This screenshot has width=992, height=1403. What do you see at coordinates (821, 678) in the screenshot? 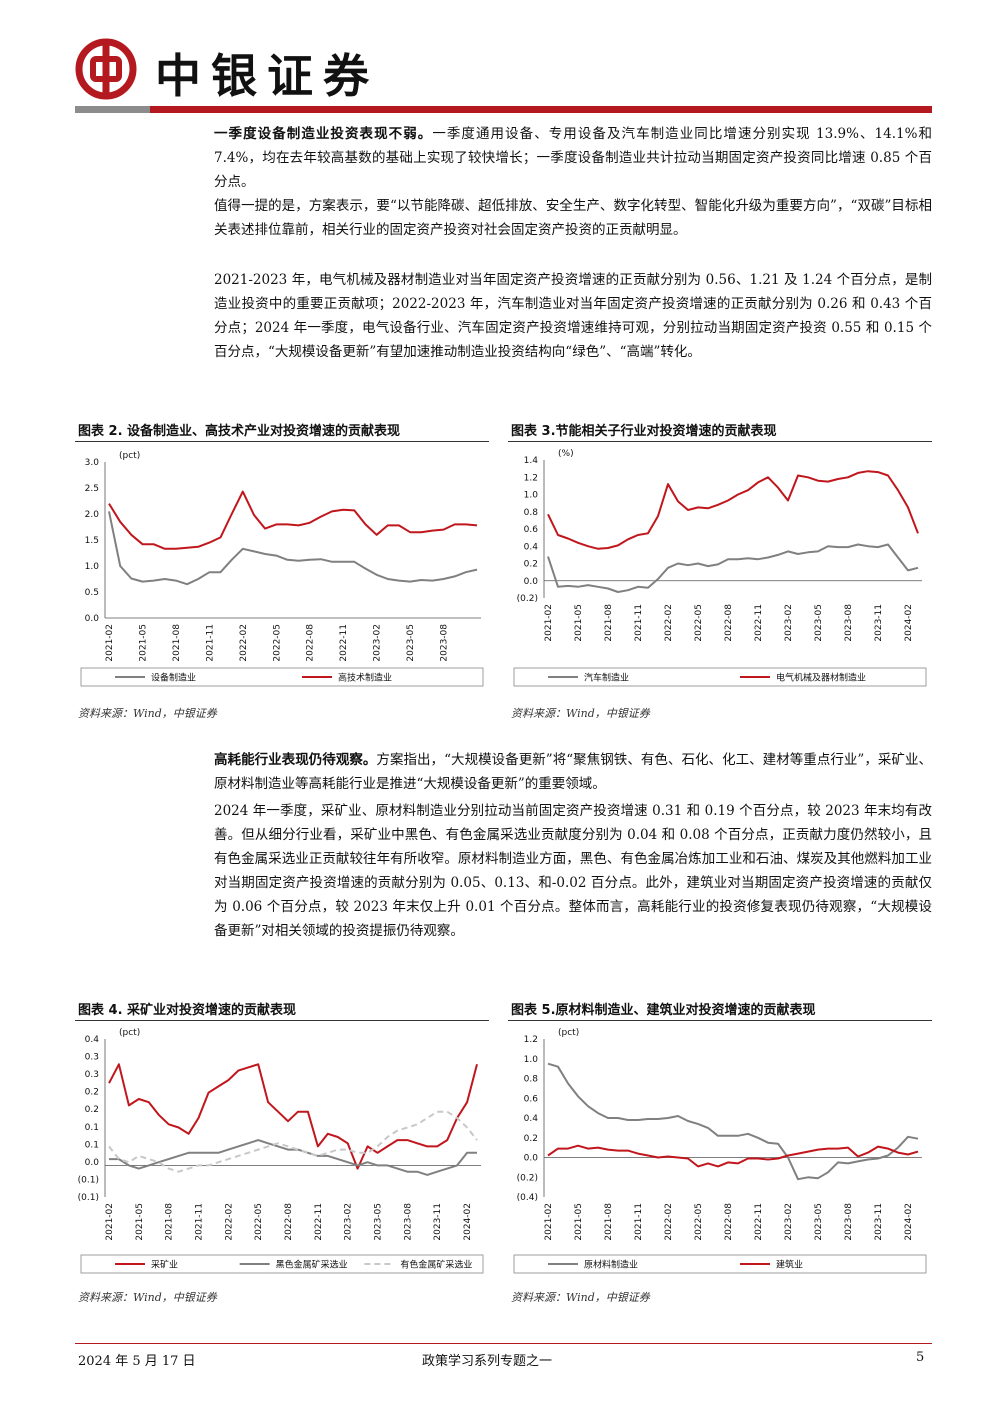
I see `legend-label: 电气机械及器材制造业` at bounding box center [821, 678].